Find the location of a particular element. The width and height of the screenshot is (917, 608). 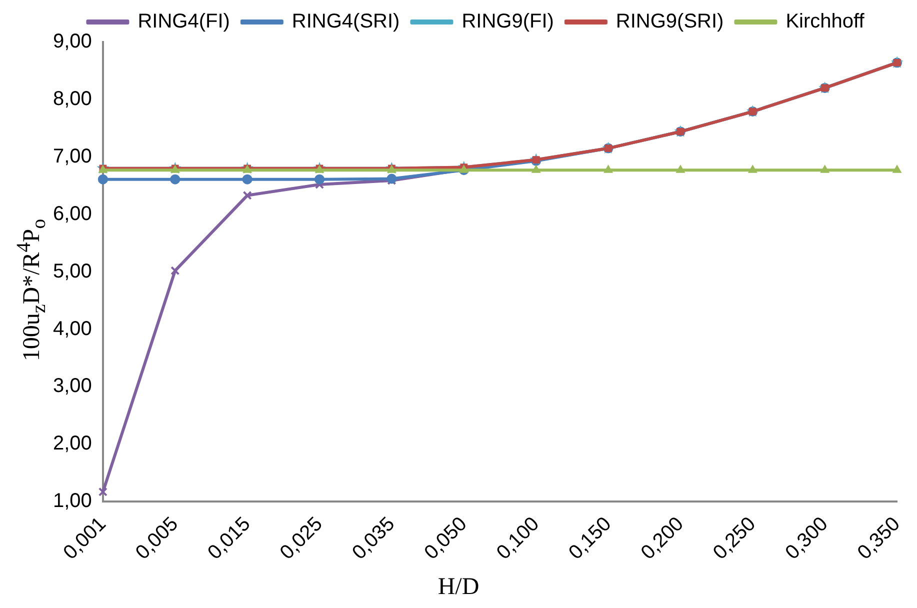

y-tick-label: 7,00 is located at coordinates (72, 156).